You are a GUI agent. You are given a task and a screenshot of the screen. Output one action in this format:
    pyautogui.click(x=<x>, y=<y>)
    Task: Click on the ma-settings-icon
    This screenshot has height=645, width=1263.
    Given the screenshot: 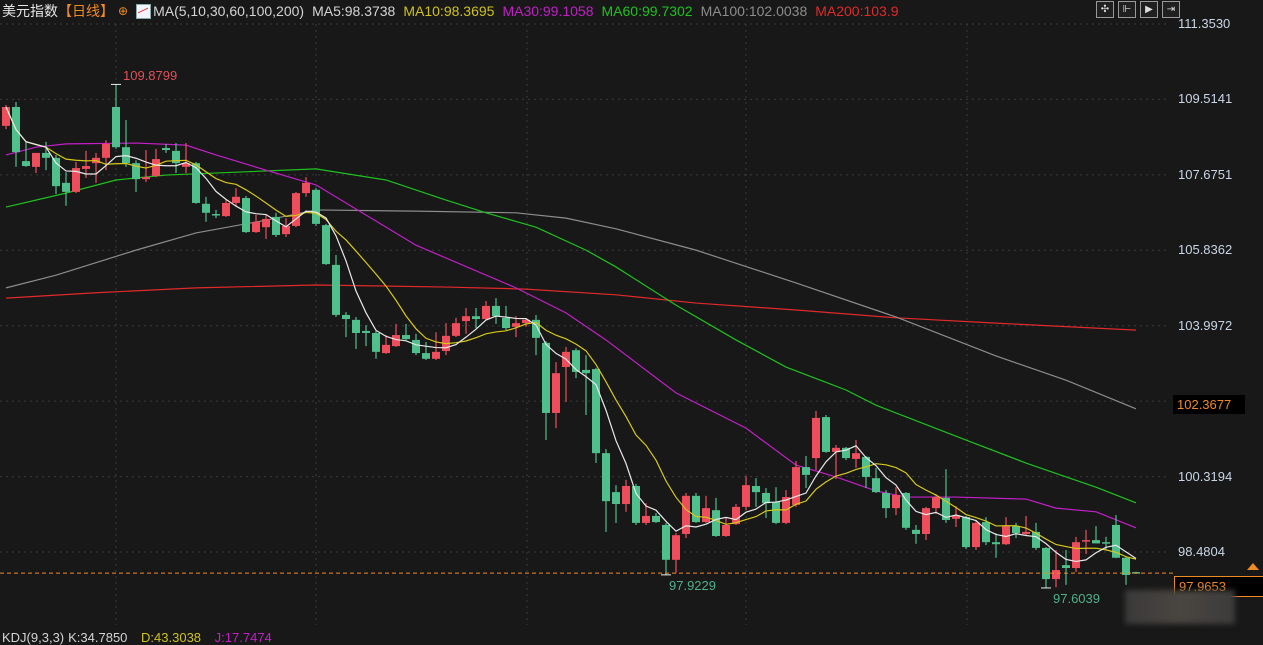 What is the action you would take?
    pyautogui.click(x=144, y=11)
    